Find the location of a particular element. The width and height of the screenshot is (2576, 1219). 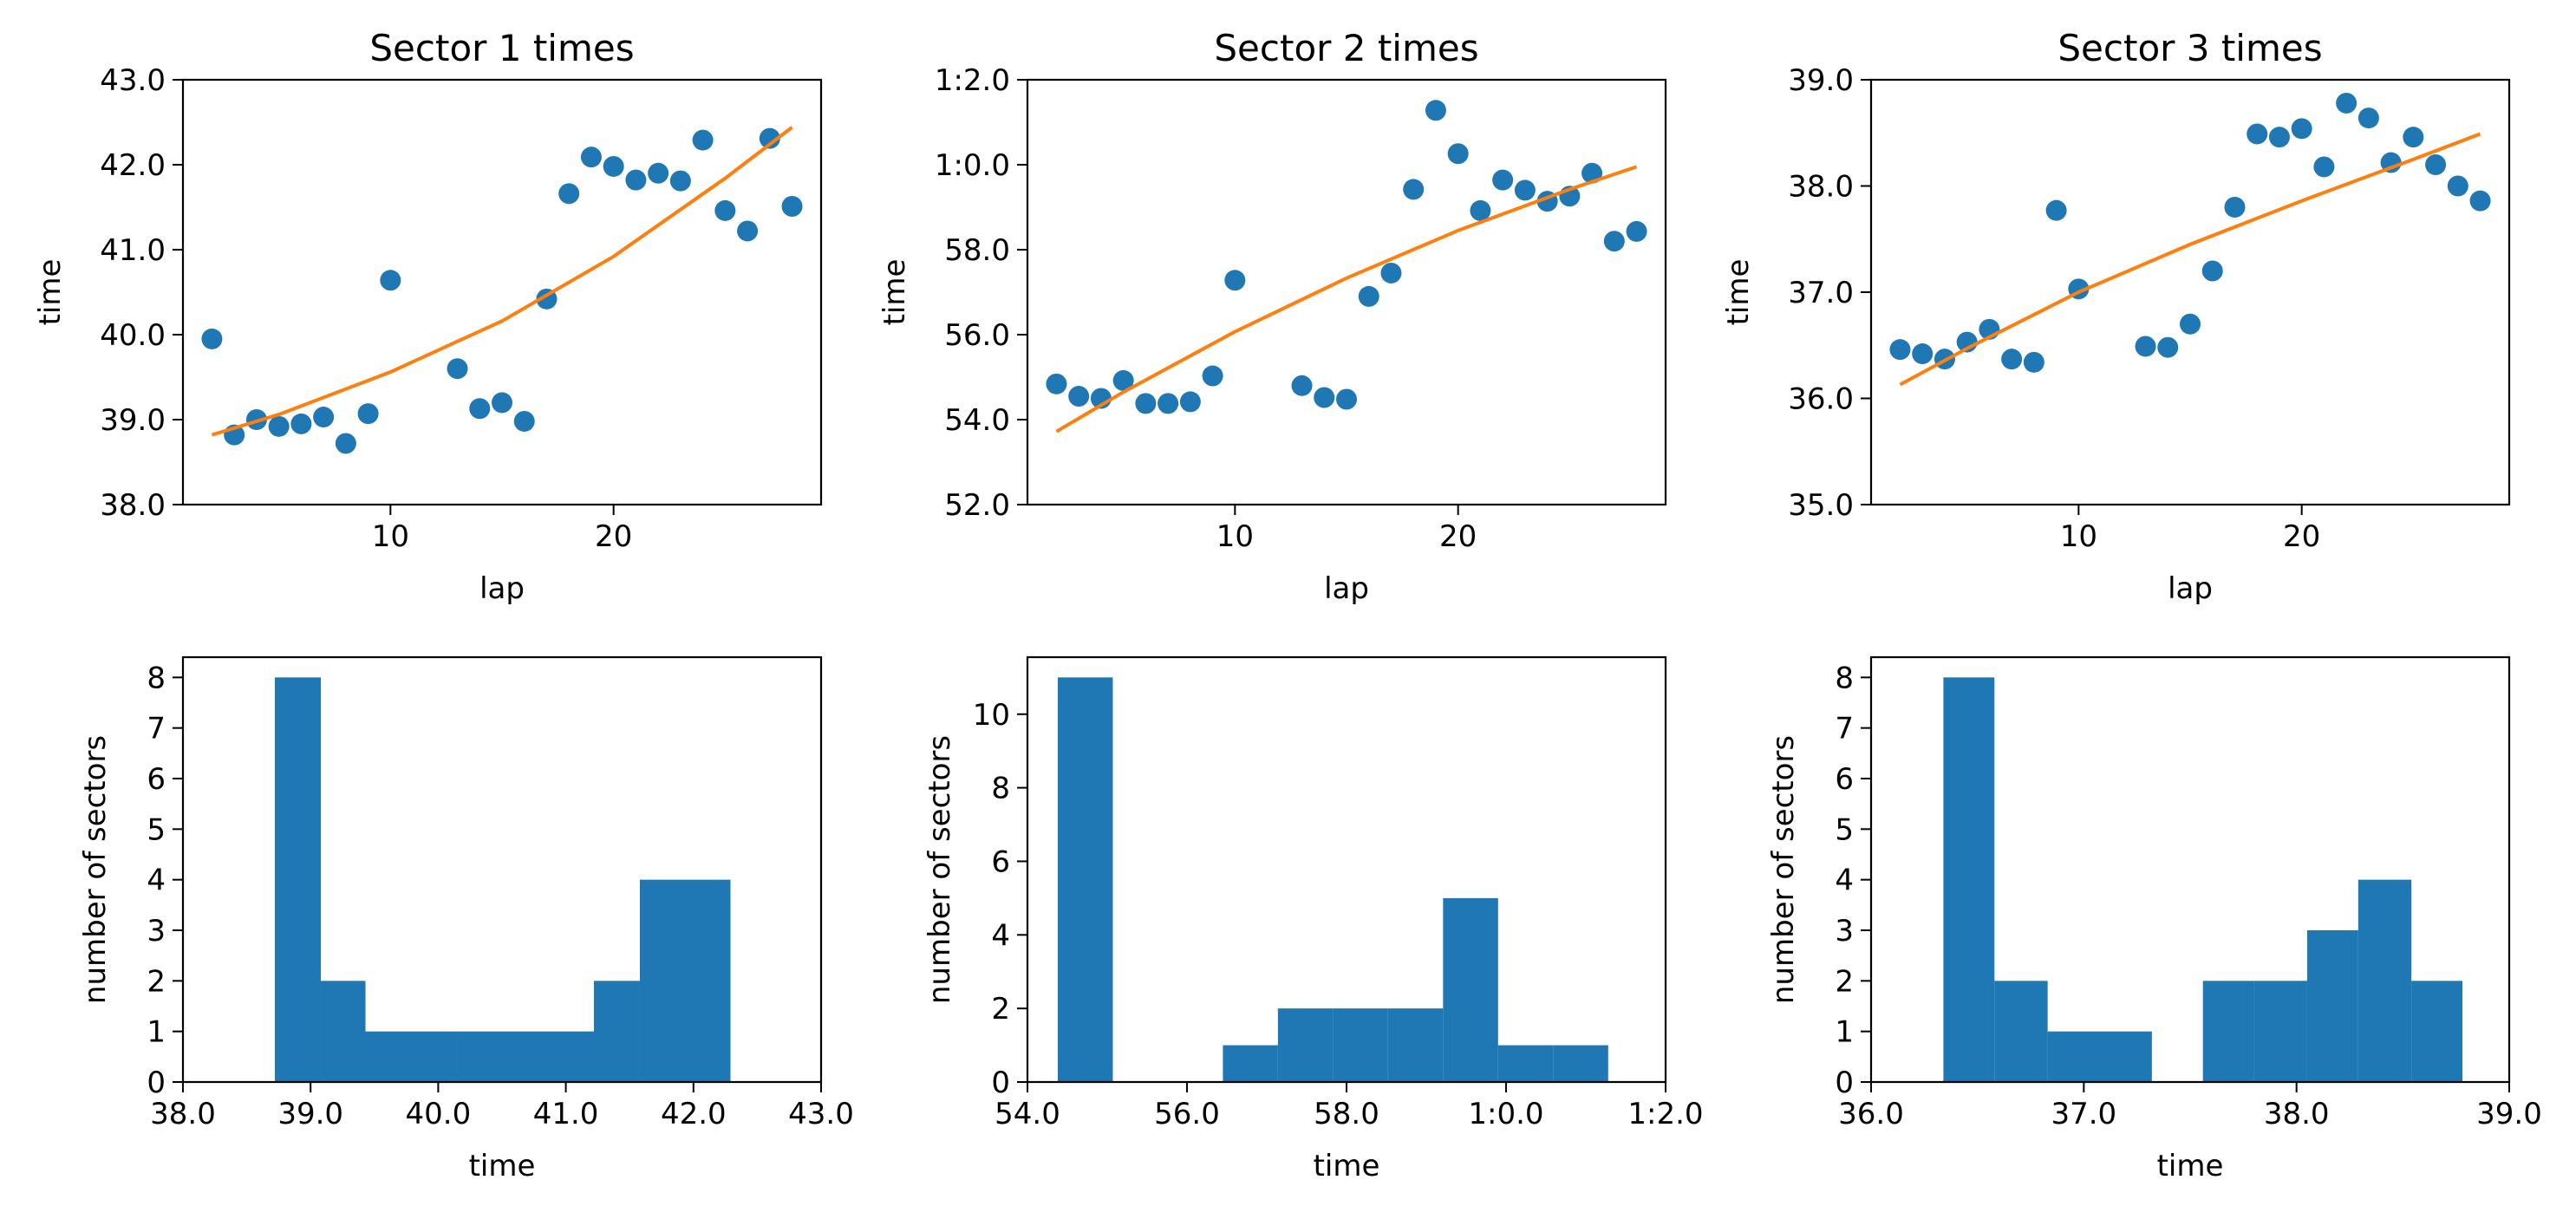

y-tick-label: 42.0 is located at coordinates (133, 165).